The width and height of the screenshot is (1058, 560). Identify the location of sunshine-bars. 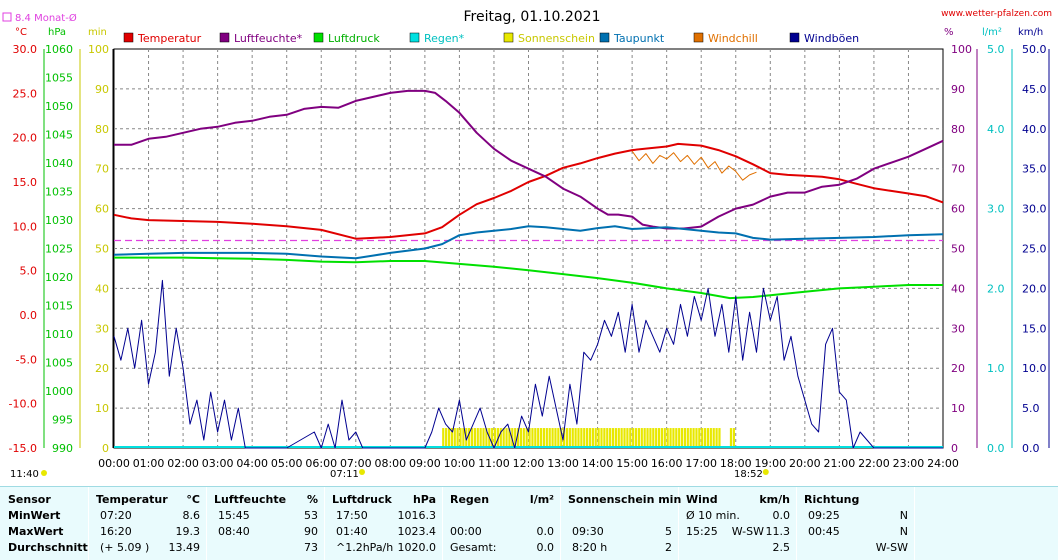
(588, 438).